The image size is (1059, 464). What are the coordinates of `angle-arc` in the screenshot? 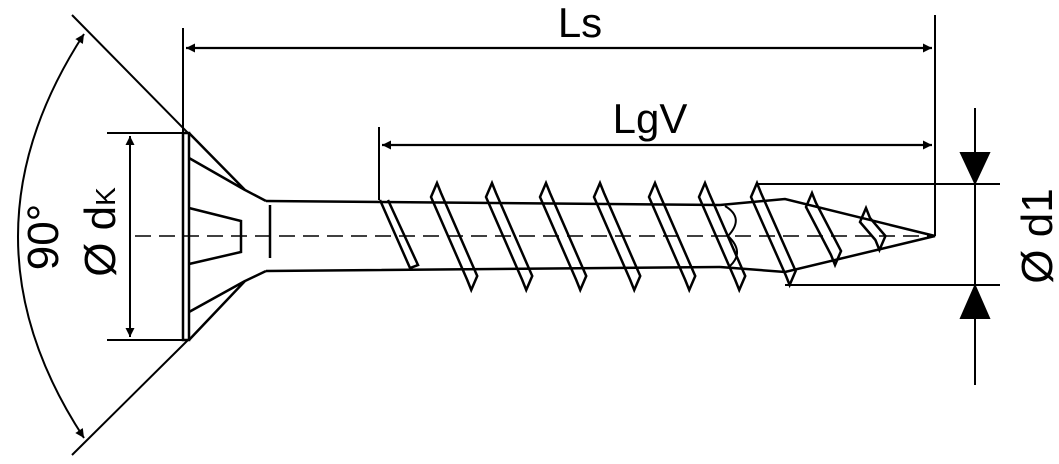 It's located at (51, 236).